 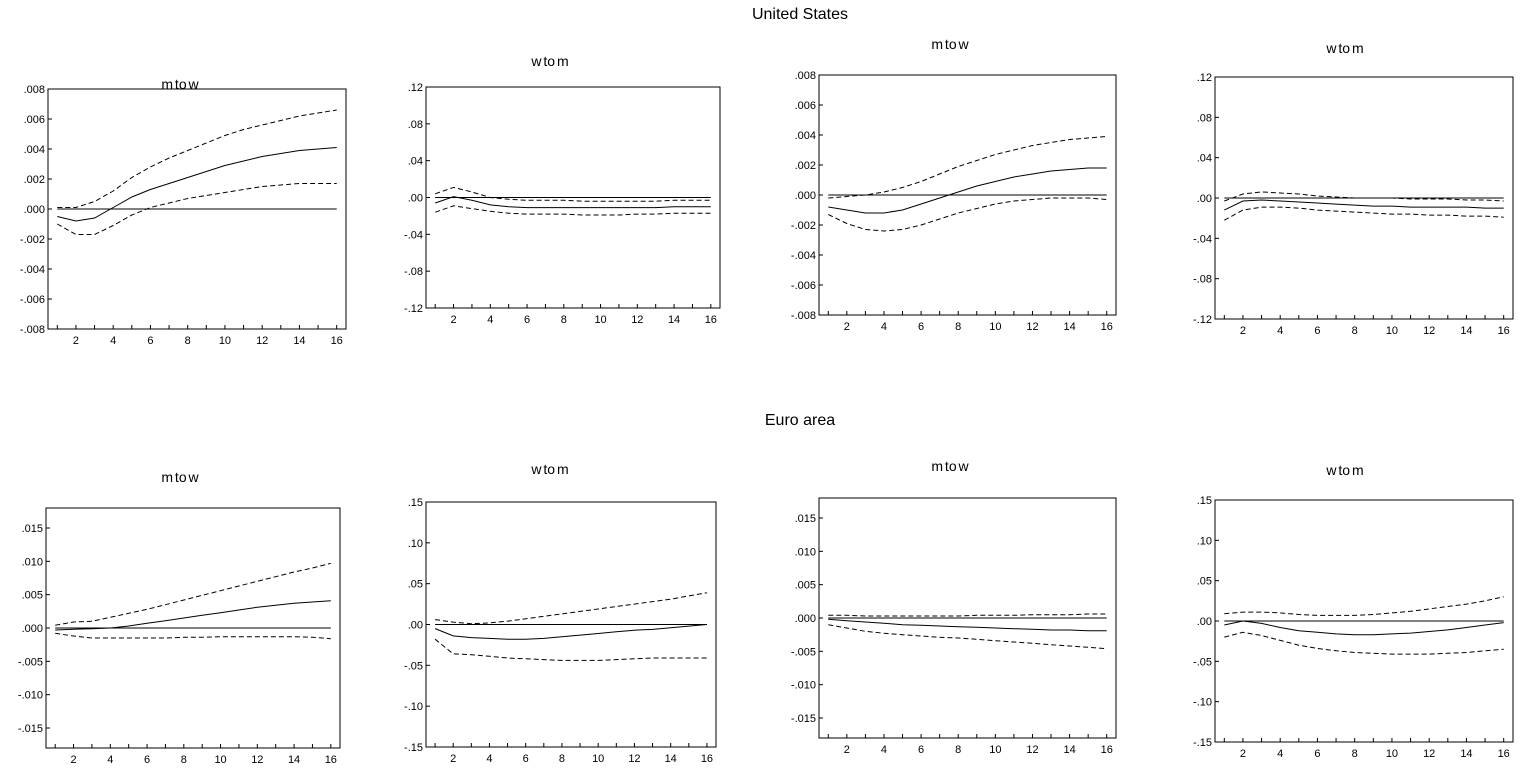 I want to click on y-tick-label: .10, so click(x=415, y=544).